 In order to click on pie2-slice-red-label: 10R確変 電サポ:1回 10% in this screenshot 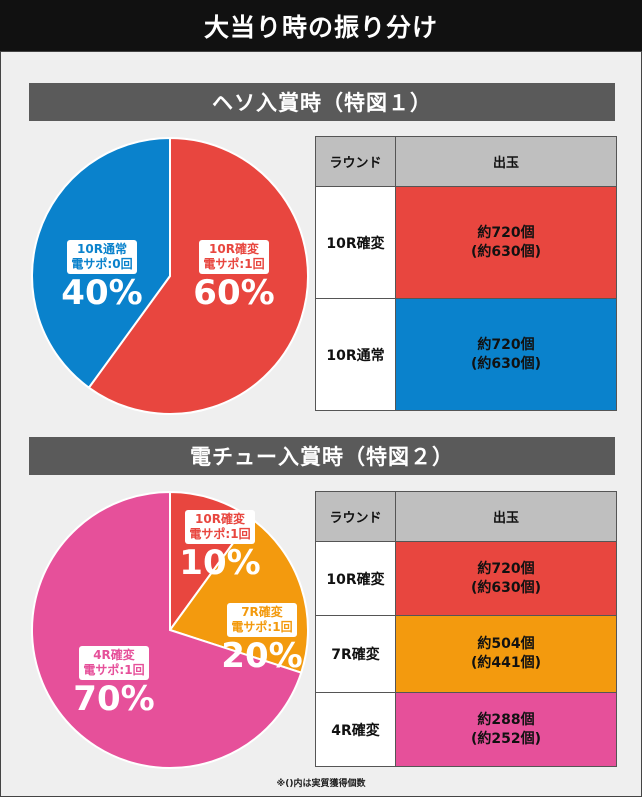, I will do `click(220, 546)`.